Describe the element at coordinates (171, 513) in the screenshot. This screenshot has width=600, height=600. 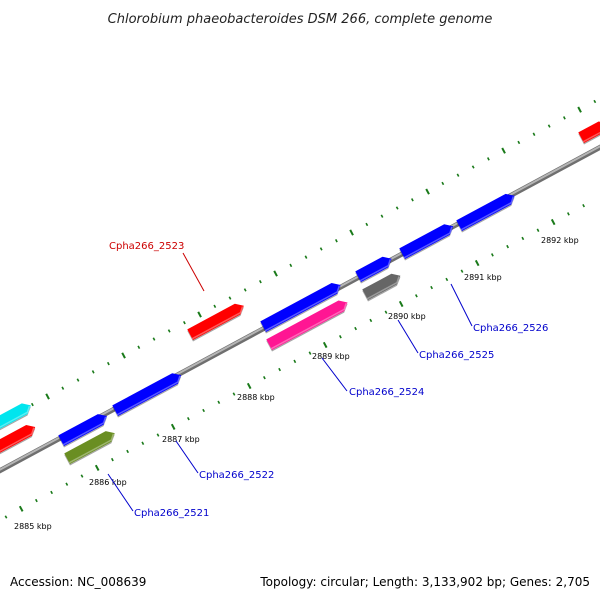
I see `gene-label-cpha266-2521: Cpha266_2521` at that location.